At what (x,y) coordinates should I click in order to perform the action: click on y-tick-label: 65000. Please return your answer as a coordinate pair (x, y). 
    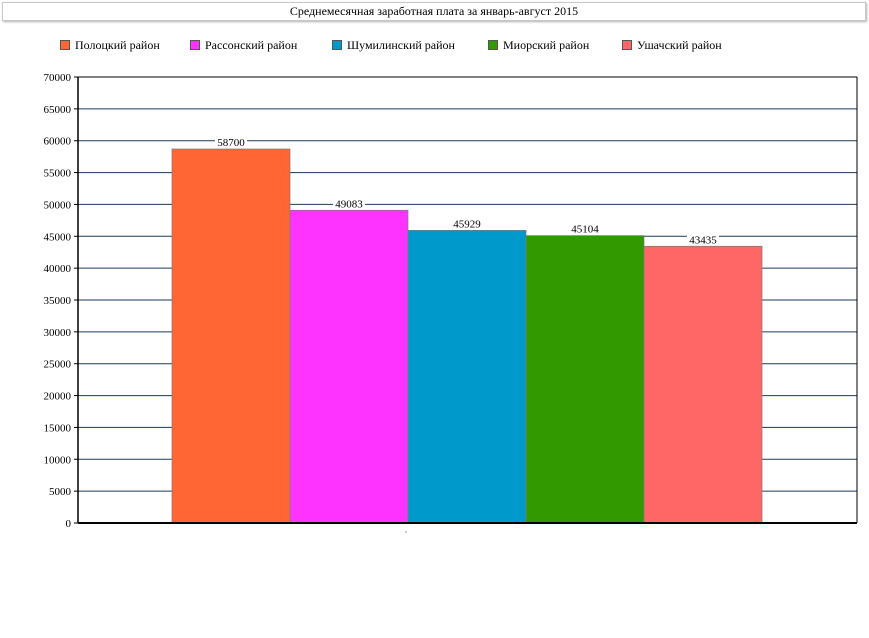
    Looking at the image, I should click on (58, 110).